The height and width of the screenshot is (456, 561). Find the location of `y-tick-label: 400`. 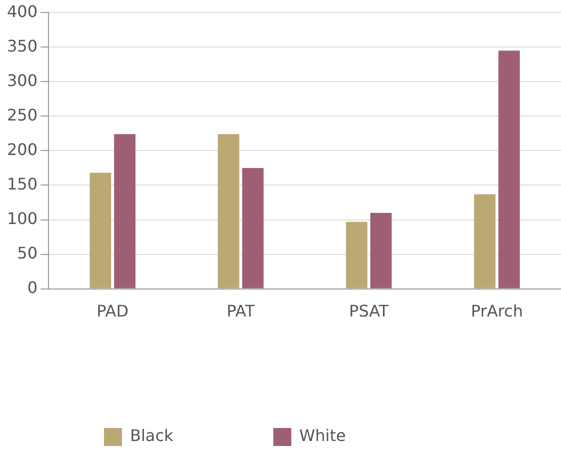

y-tick-label: 400 is located at coordinates (22, 11).